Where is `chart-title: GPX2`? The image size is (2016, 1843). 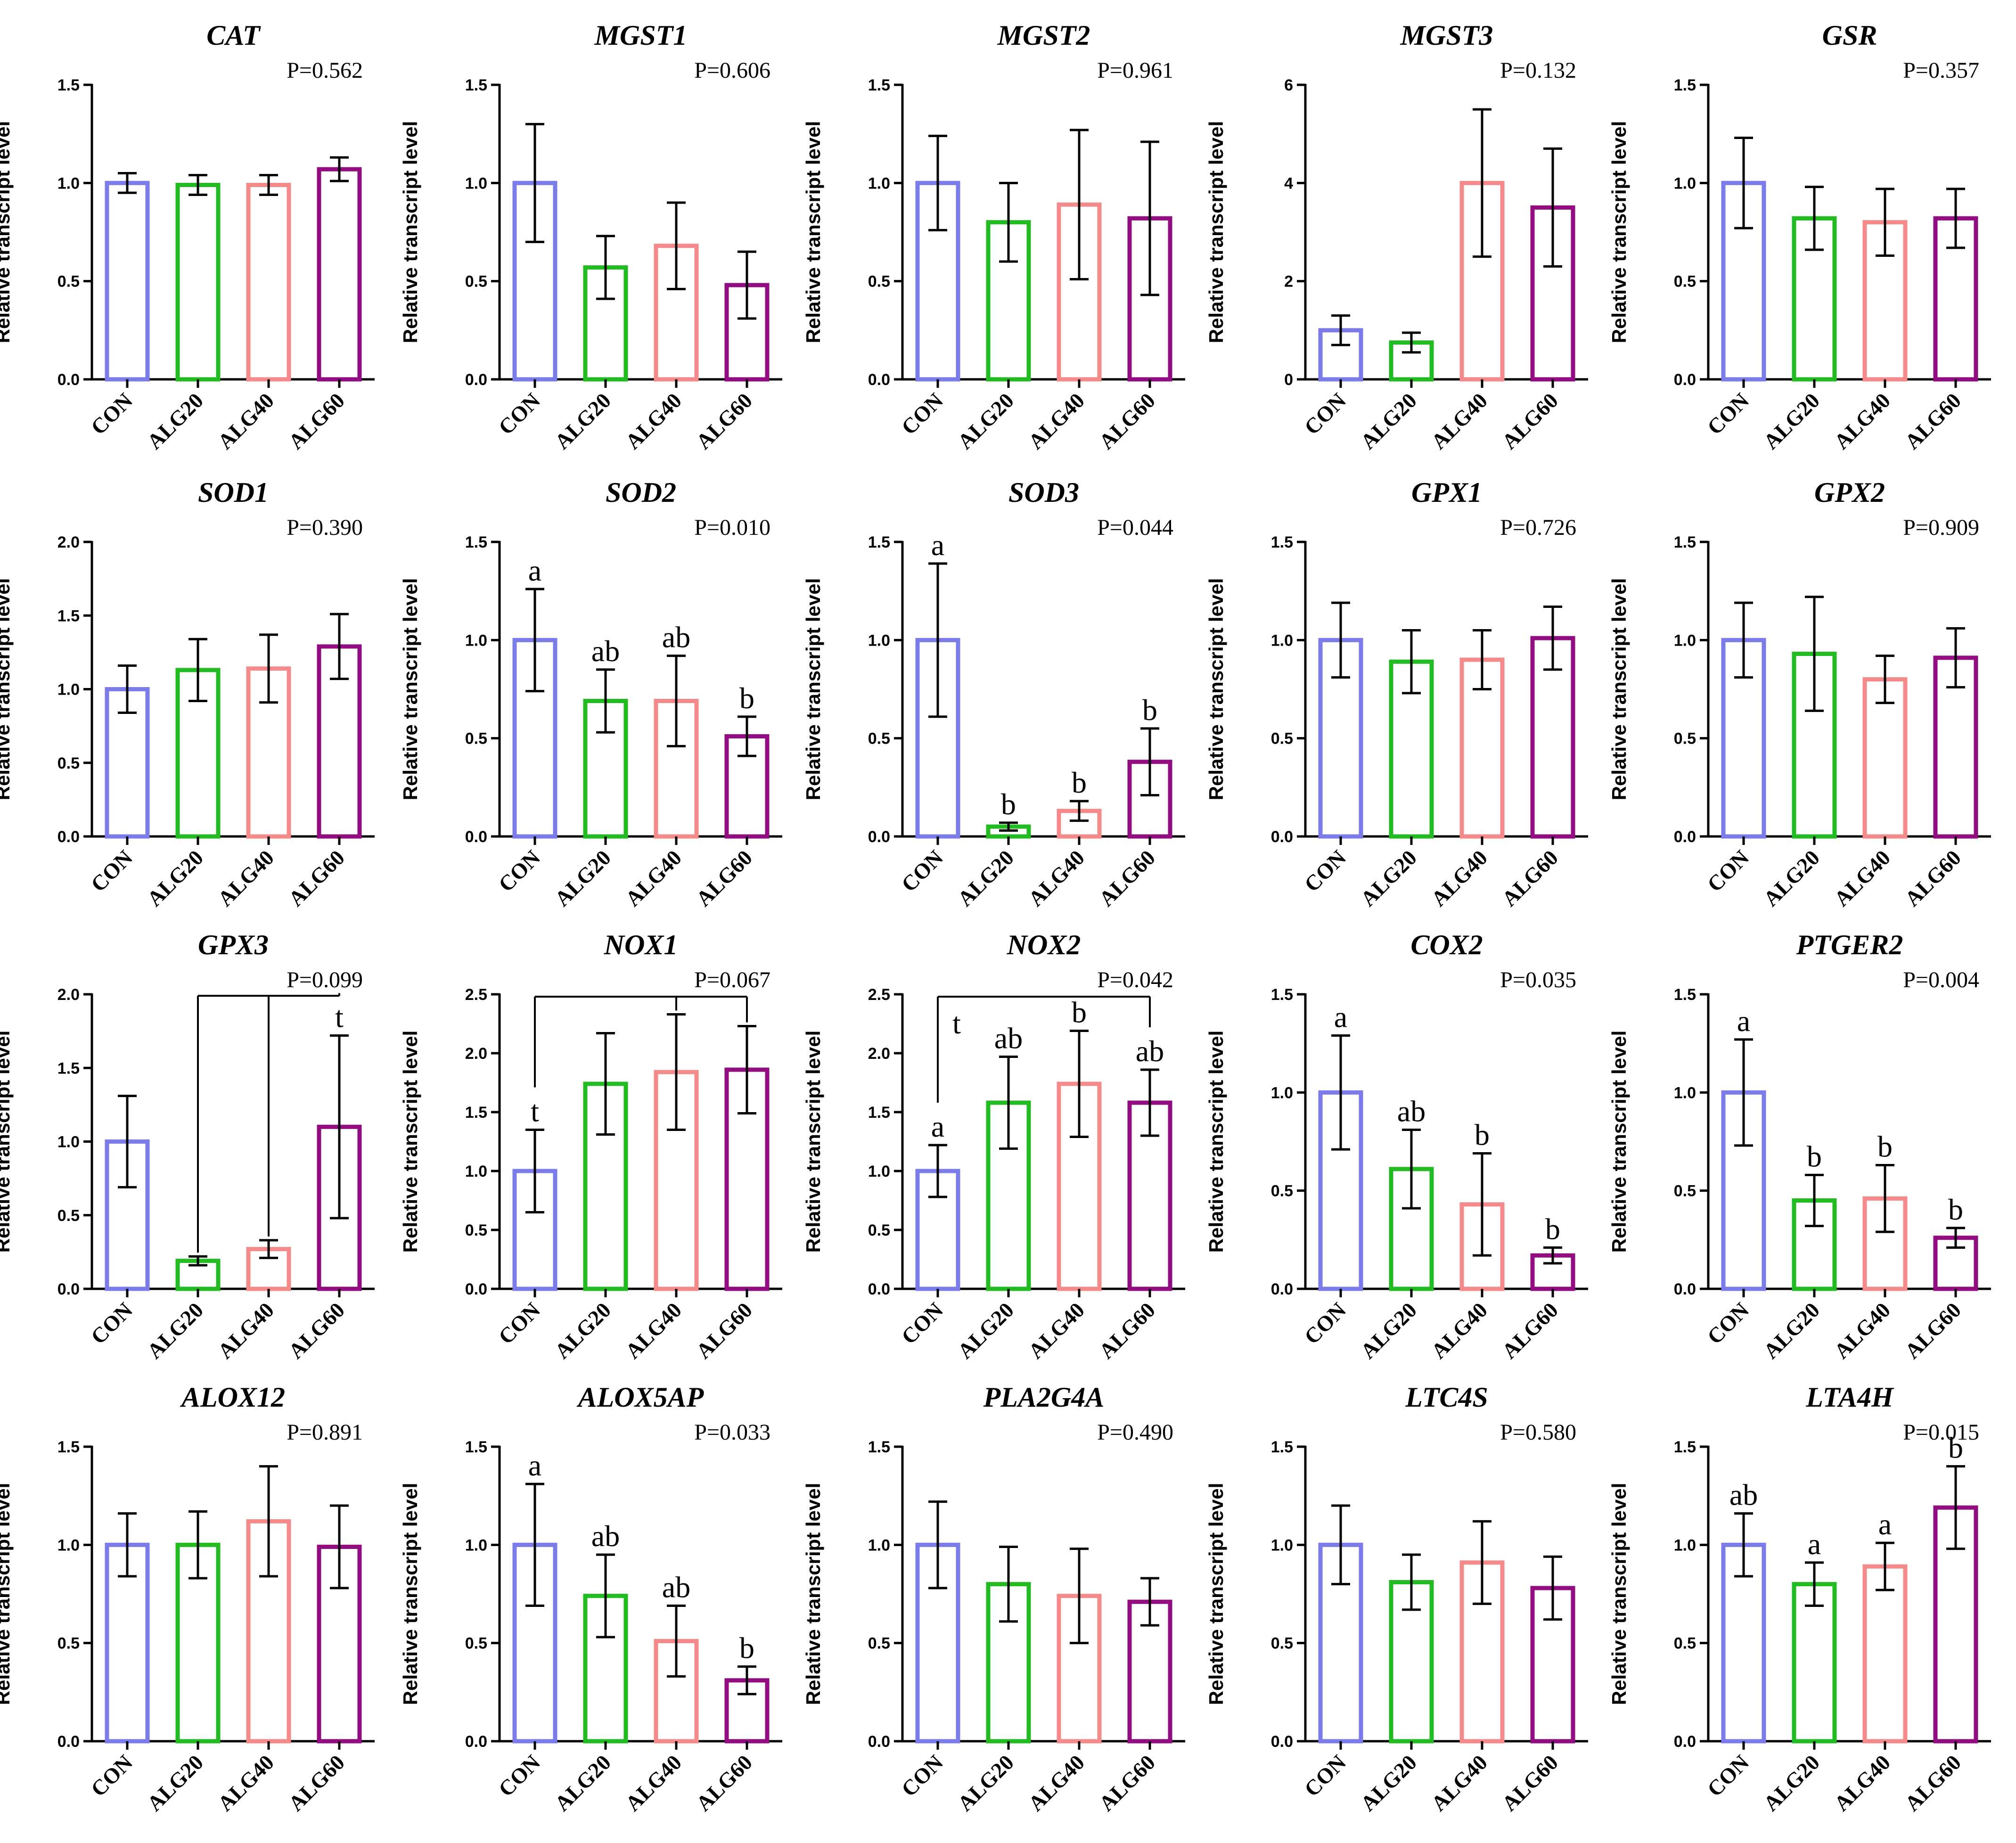
chart-title: GPX2 is located at coordinates (1849, 492).